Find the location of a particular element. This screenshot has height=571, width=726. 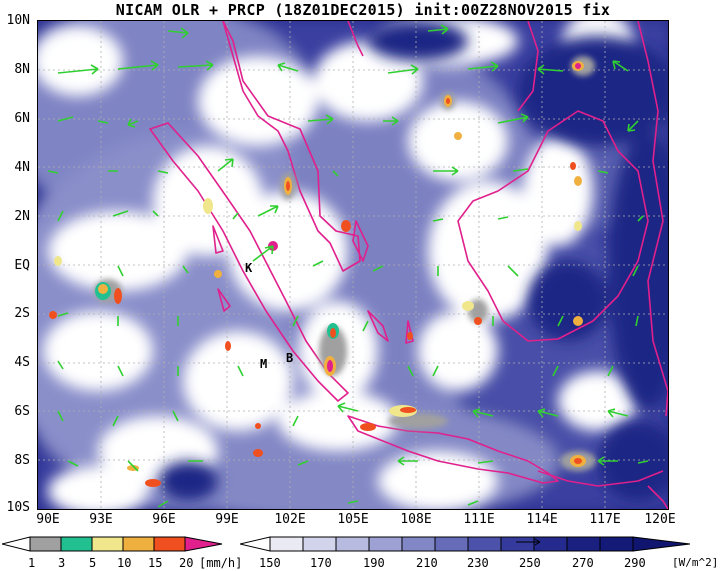

x-tick-93e: 93E is located at coordinates (101, 519).